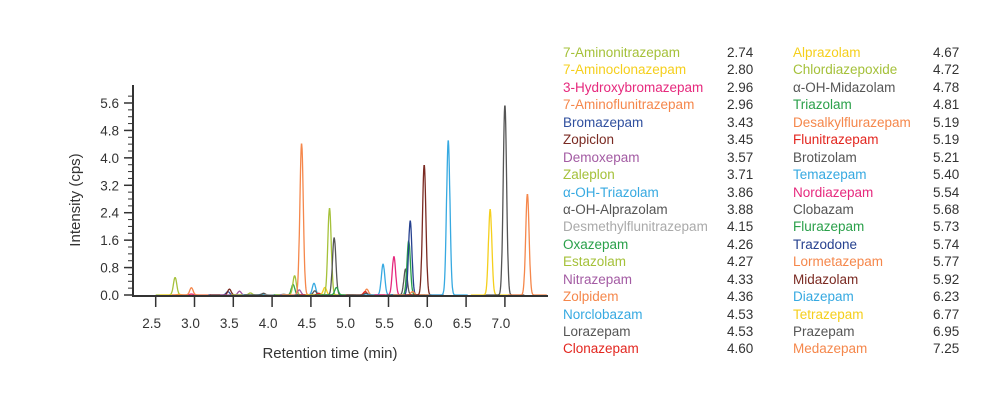  Describe the element at coordinates (740, 297) in the screenshot. I see `legend-retention-time: 4.36` at that location.